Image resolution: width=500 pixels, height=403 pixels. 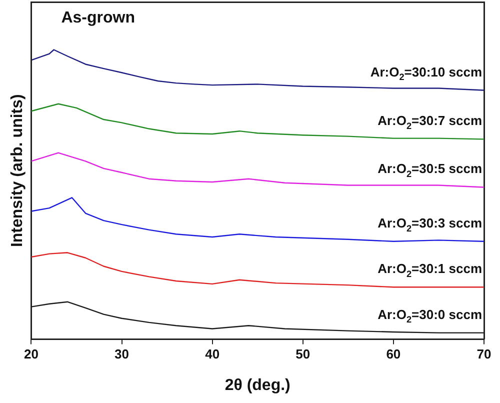 What do you see at coordinates (257, 385) in the screenshot?
I see `x-axis-title: 2θ (deg.)` at bounding box center [257, 385].